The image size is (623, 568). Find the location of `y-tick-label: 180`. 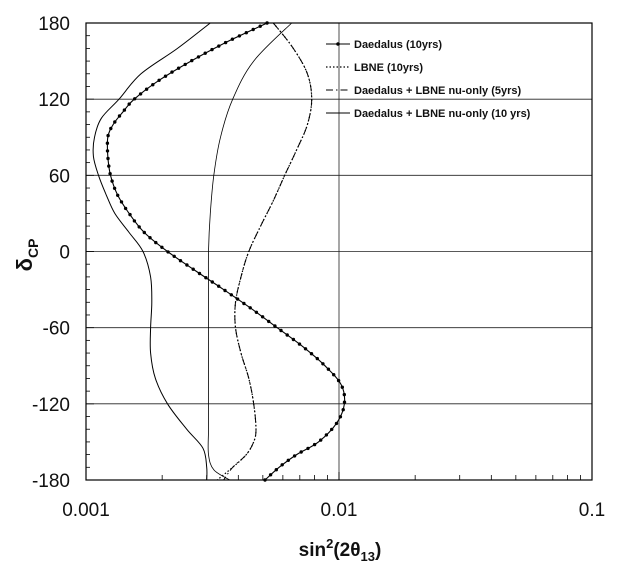

y-tick-label: 180 is located at coordinates (54, 24).